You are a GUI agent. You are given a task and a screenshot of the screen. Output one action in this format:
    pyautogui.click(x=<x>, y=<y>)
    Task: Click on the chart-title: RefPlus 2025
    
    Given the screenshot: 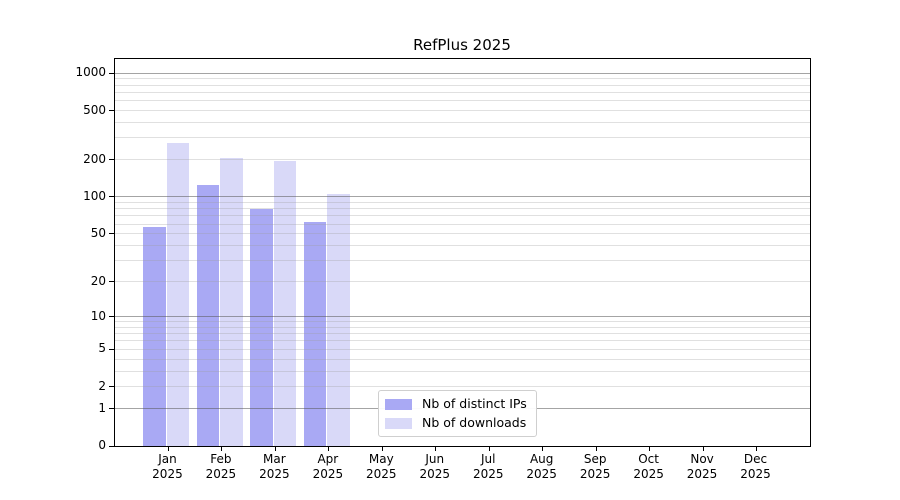 What is the action you would take?
    pyautogui.click(x=462, y=45)
    